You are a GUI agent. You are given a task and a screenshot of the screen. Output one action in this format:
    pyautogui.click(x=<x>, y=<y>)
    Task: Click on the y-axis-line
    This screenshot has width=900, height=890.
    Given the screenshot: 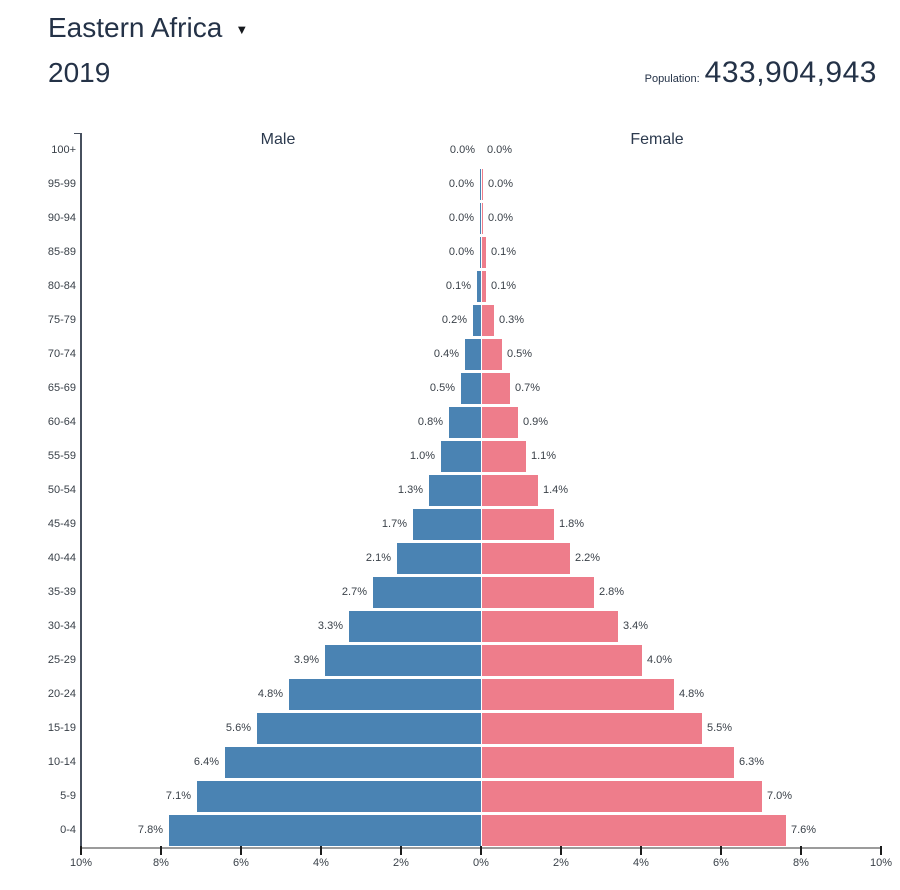 What is the action you would take?
    pyautogui.click(x=81, y=490)
    